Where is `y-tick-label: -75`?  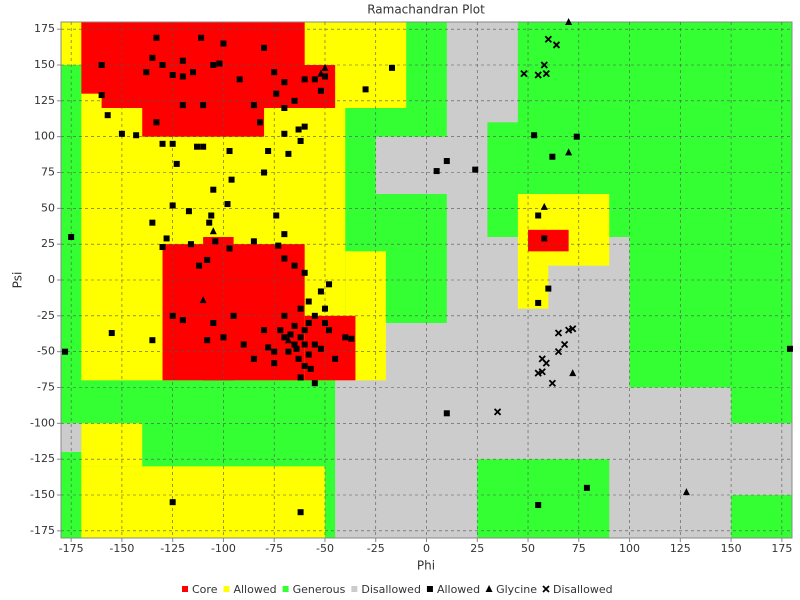
y-tick-label: -75 is located at coordinates (46, 387).